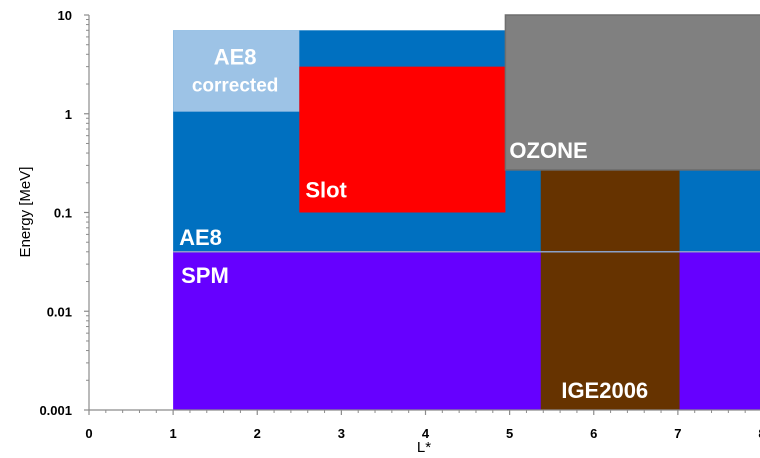 The height and width of the screenshot is (458, 760). What do you see at coordinates (426, 433) in the screenshot?
I see `x-tick-label: 4` at bounding box center [426, 433].